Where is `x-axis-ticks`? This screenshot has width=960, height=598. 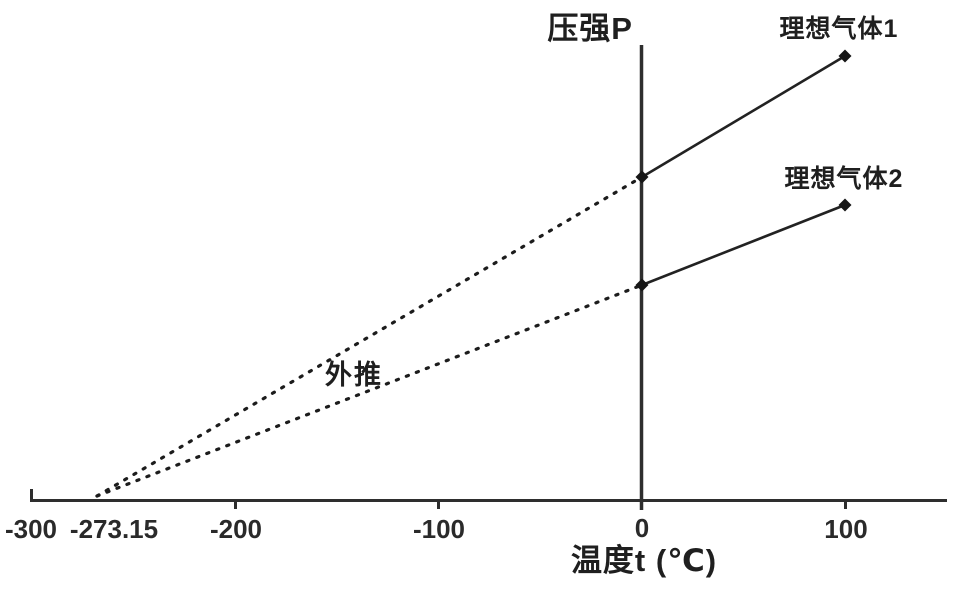 x-axis-ticks is located at coordinates (540, 504).